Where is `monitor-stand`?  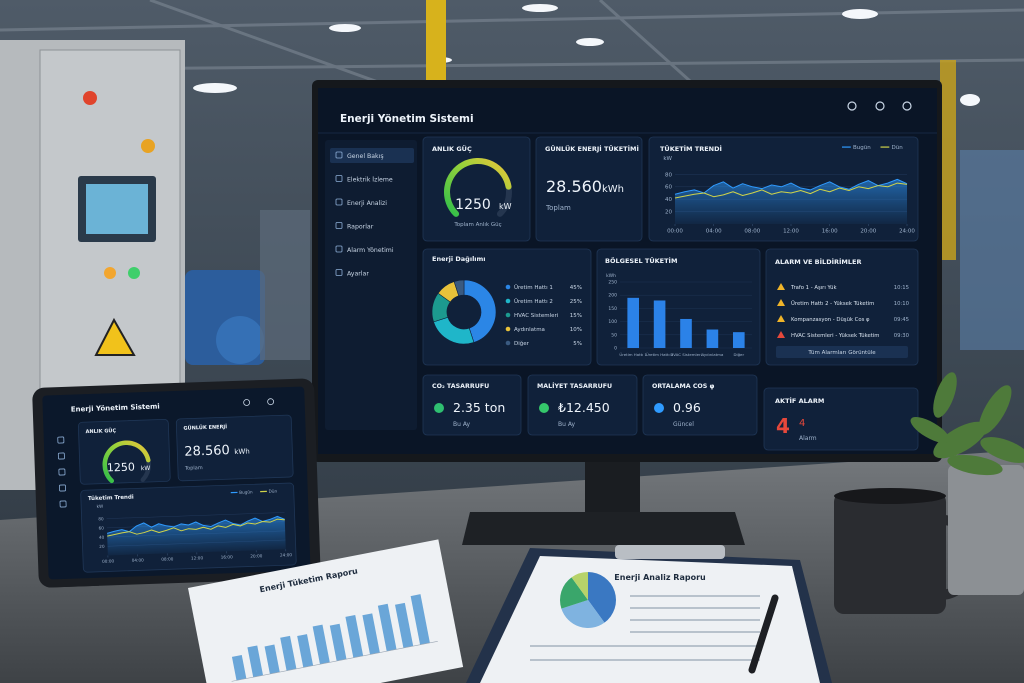 monitor-stand is located at coordinates (612, 485).